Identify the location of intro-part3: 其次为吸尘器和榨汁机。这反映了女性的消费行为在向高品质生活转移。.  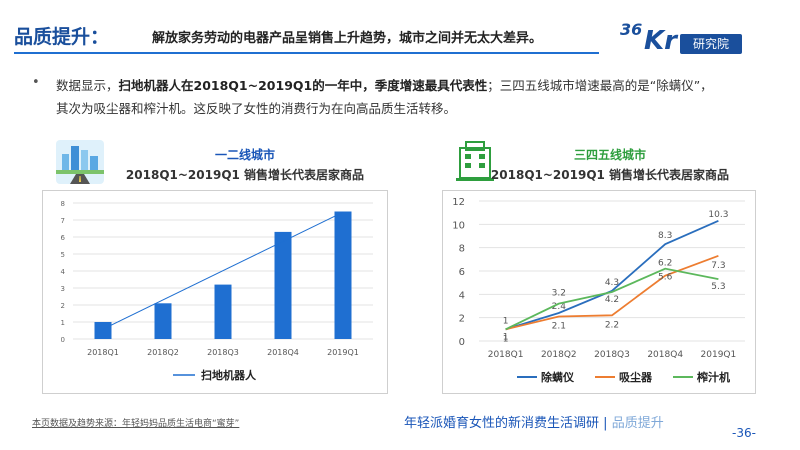
(256, 108).